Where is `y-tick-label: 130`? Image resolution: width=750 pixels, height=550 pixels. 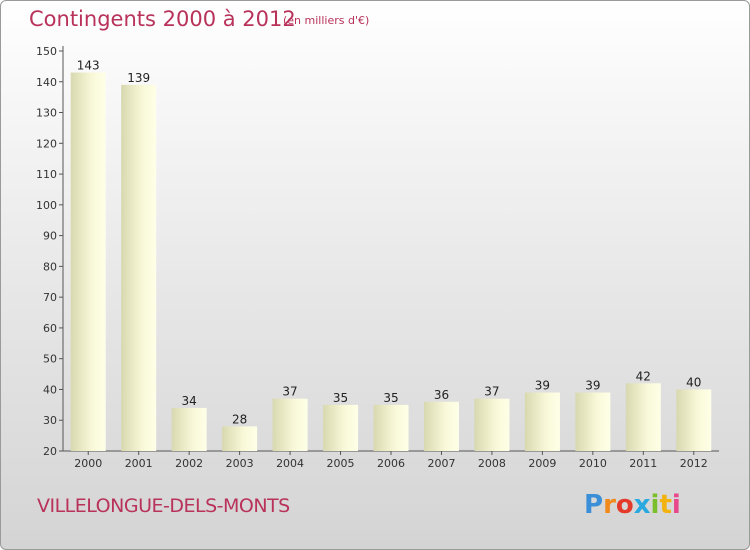 y-tick-label: 130 is located at coordinates (46, 113).